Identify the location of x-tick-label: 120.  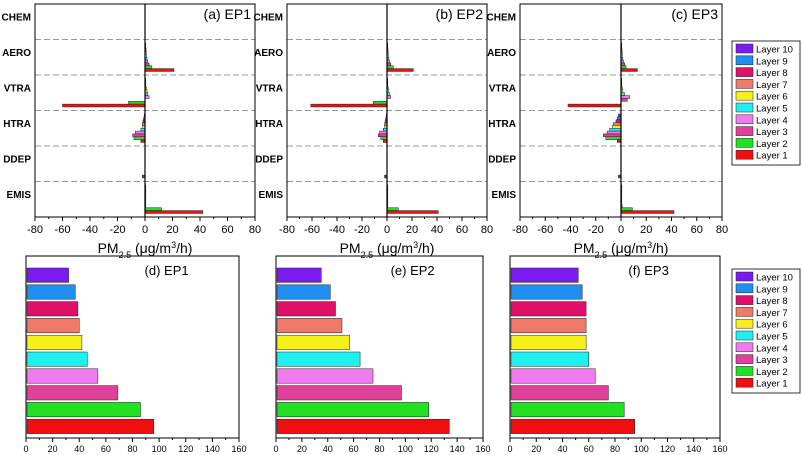
(185, 449).